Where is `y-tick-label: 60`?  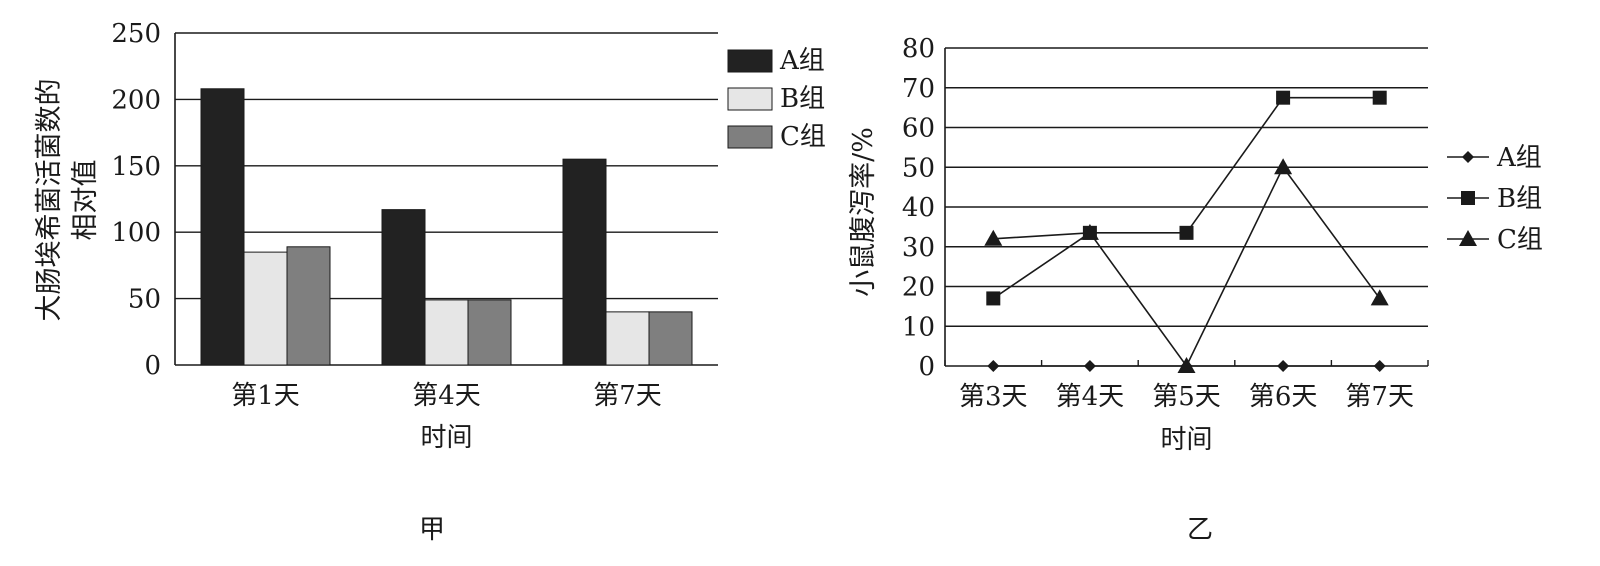
y-tick-label: 60 is located at coordinates (918, 129).